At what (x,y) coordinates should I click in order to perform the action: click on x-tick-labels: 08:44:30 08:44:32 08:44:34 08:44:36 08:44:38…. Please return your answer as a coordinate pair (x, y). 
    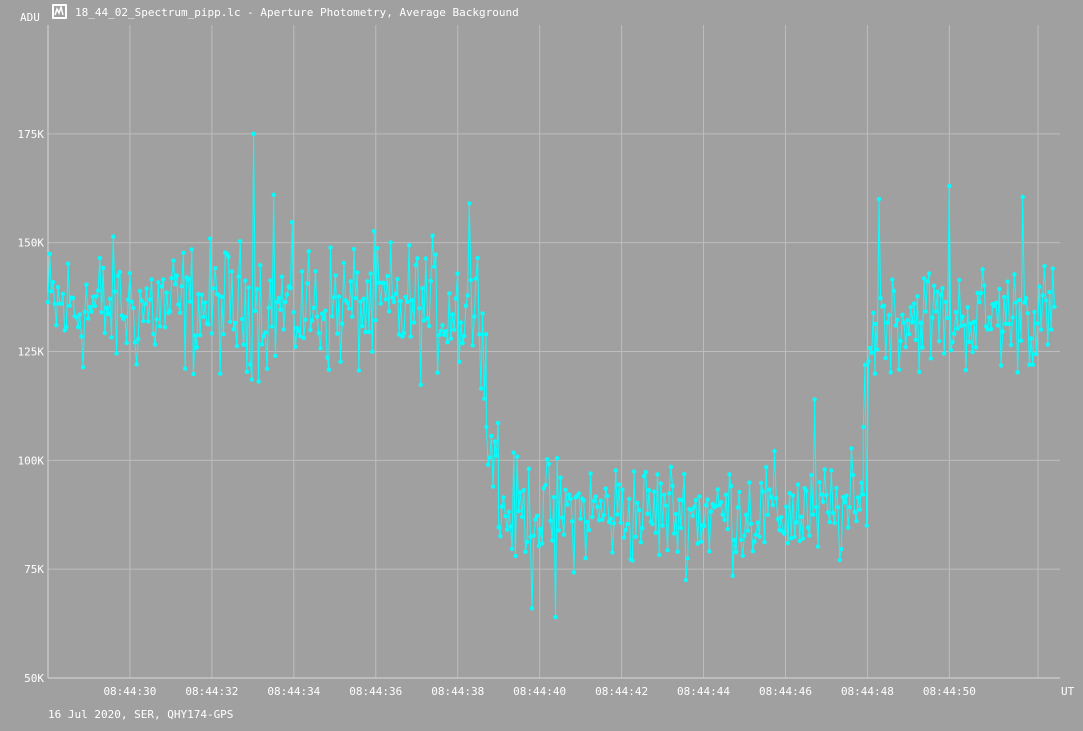
    Looking at the image, I should click on (539, 691).